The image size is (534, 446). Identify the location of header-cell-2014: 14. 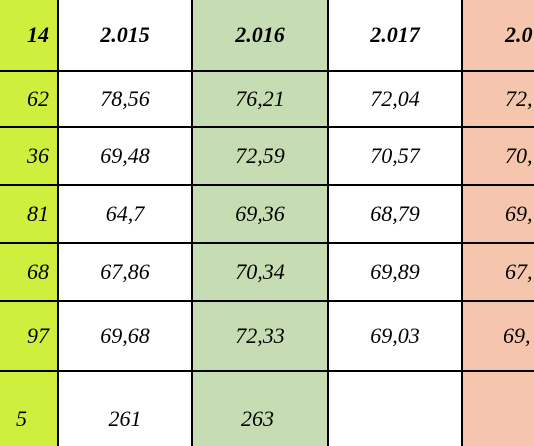
(28, 35).